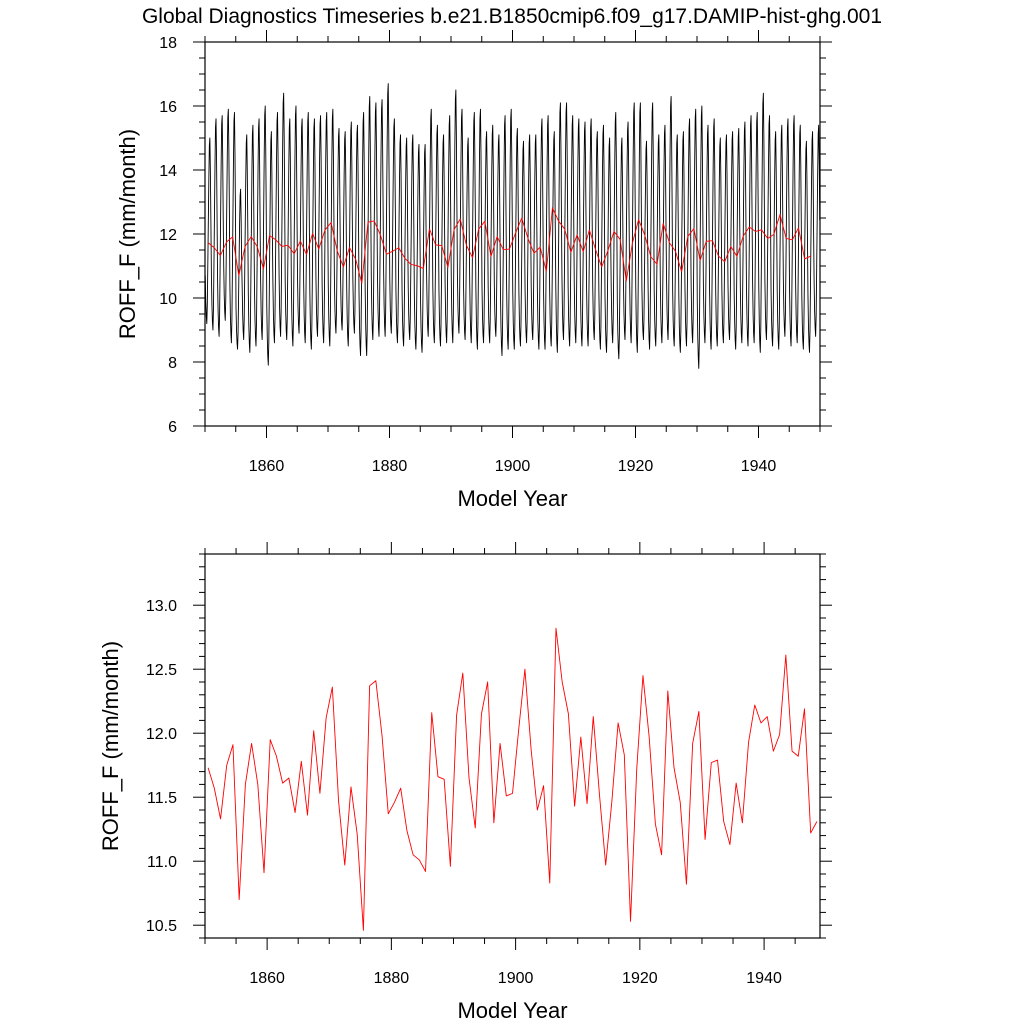 This screenshot has height=1024, width=1024. Describe the element at coordinates (168, 107) in the screenshot. I see `y-tick-label: 16` at that location.